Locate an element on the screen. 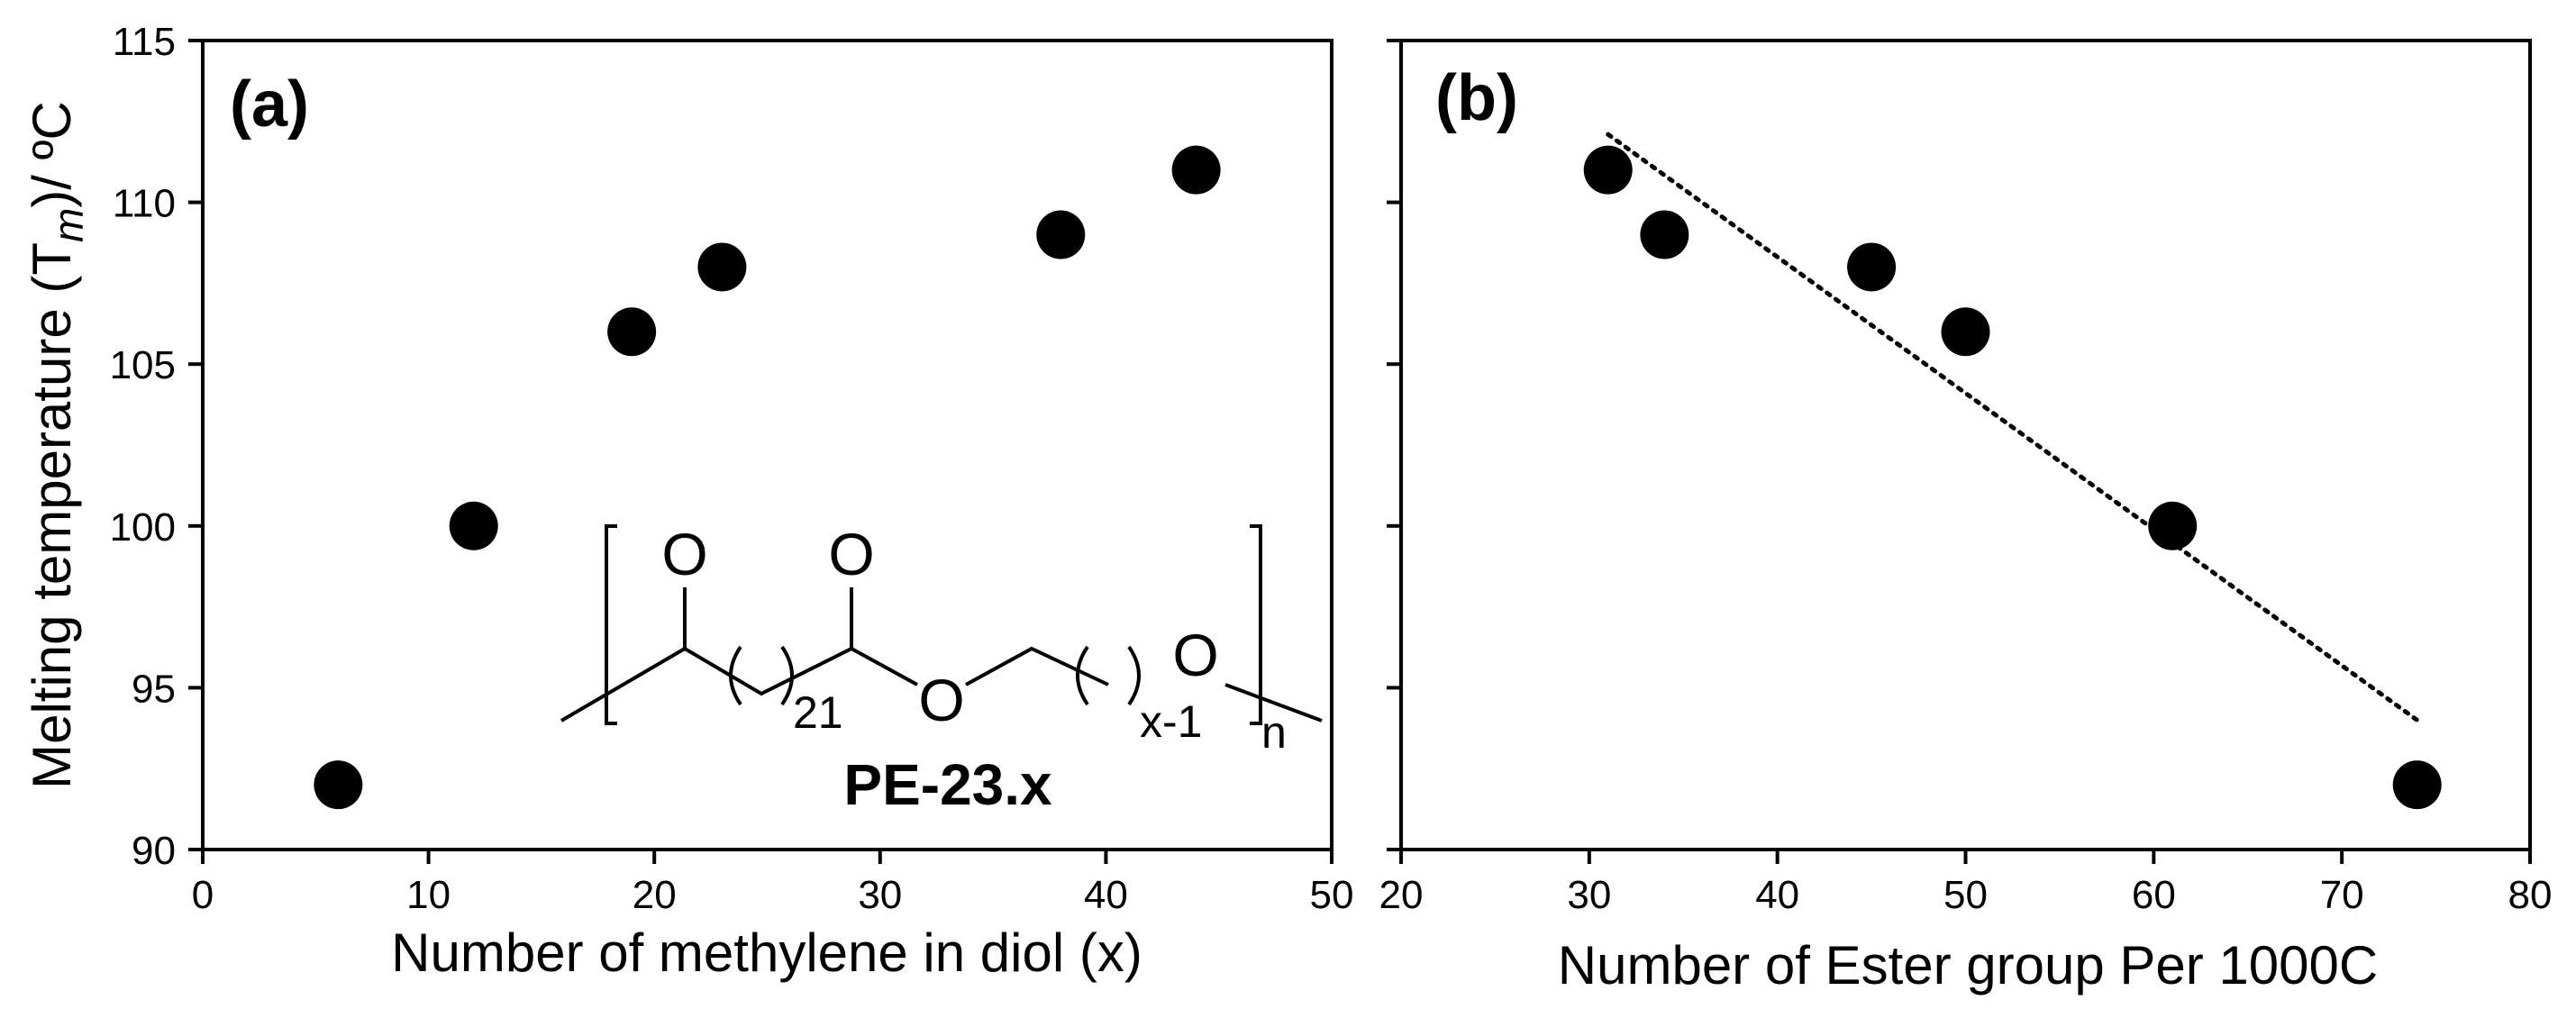  structure-name: PE-23.x is located at coordinates (947, 784).